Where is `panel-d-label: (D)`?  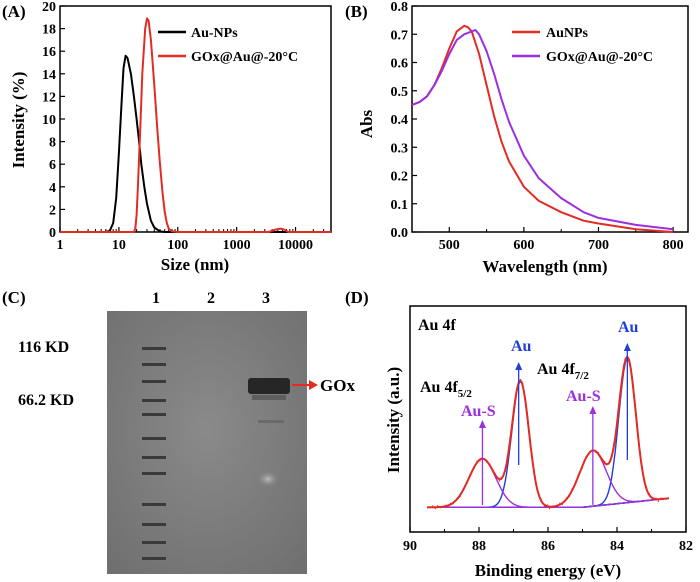 panel-d-label: (D) is located at coordinates (357, 297).